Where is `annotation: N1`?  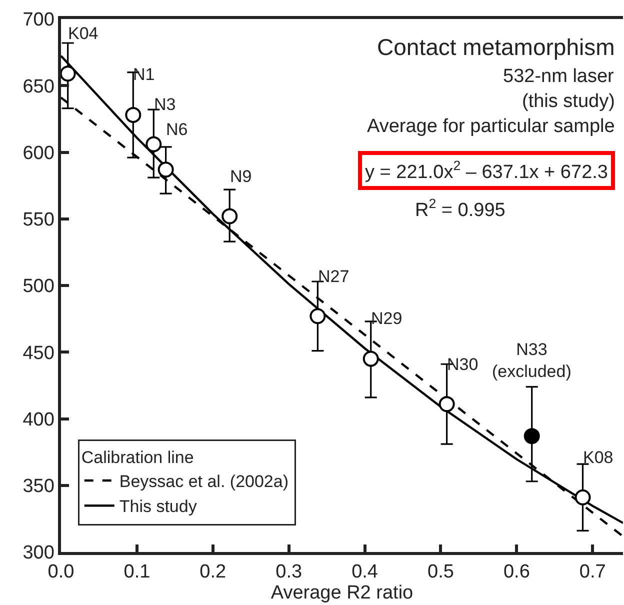
annotation: N1 is located at coordinates (144, 74).